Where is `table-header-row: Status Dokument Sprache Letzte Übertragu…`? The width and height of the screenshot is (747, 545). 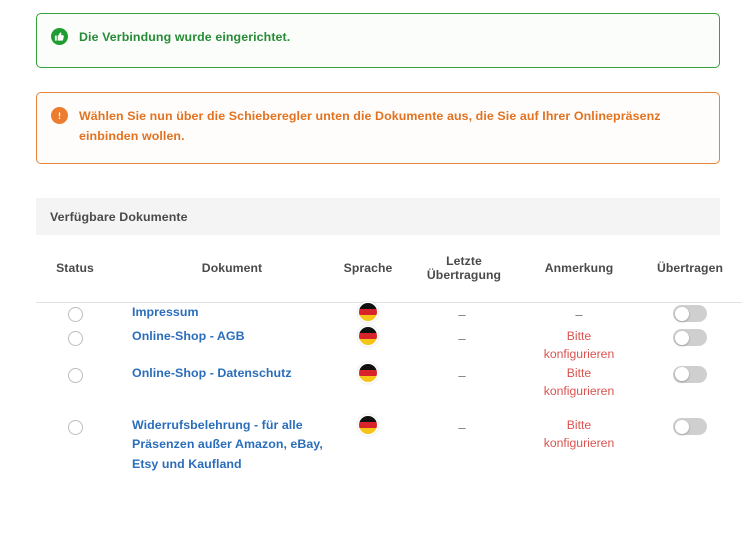
table-header-row: Status Dokument Sprache Letzte Übertragu… is located at coordinates (389, 269).